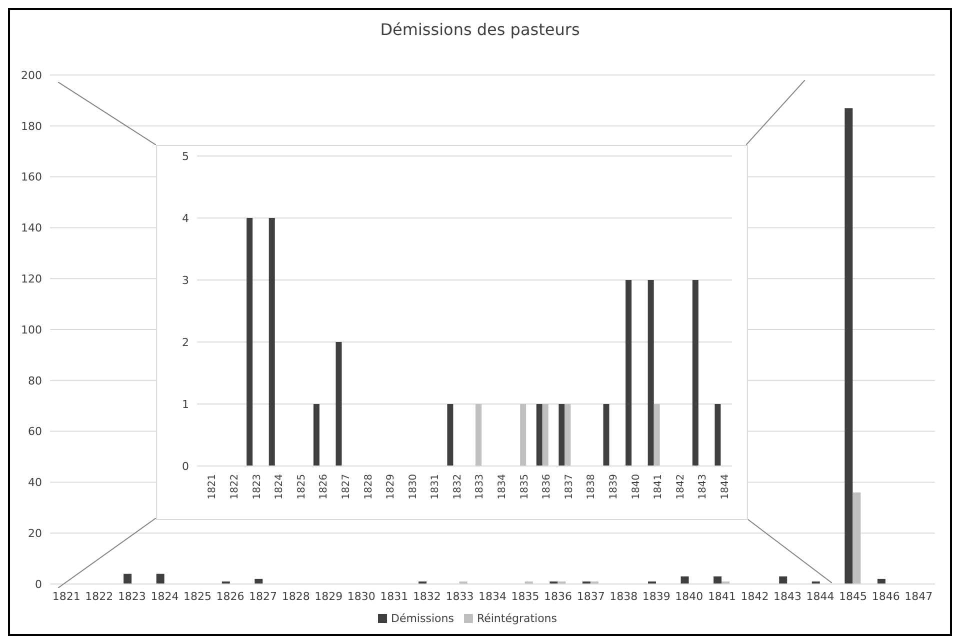 Image resolution: width=960 pixels, height=644 pixels. Describe the element at coordinates (185, 342) in the screenshot. I see `y-tick-label: 2` at that location.